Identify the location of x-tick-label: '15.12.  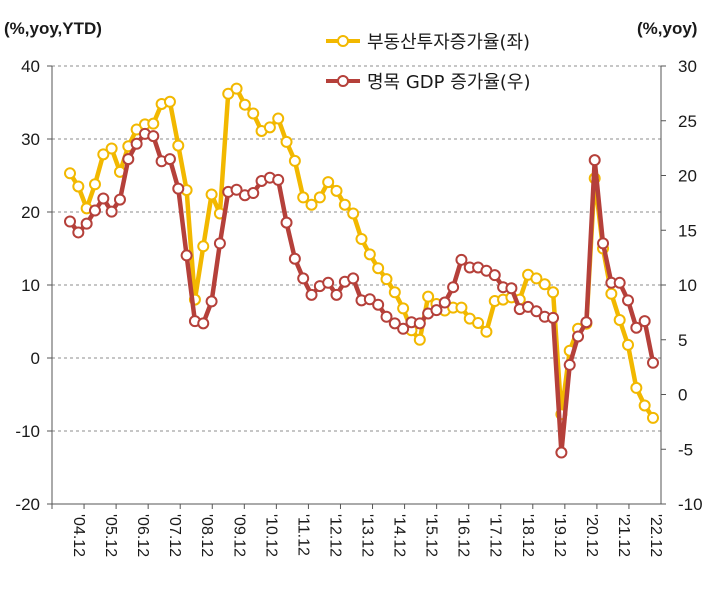
(431, 535).